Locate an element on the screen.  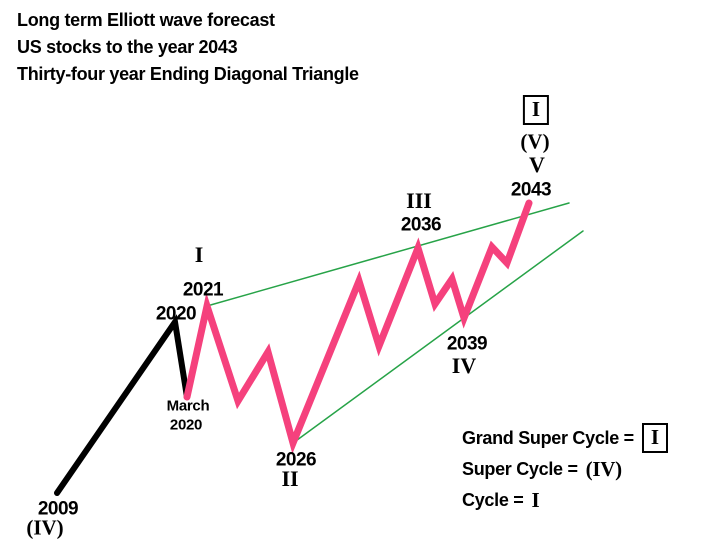
legend-row-super-cycle: Super Cycle = (IV) is located at coordinates (565, 469).